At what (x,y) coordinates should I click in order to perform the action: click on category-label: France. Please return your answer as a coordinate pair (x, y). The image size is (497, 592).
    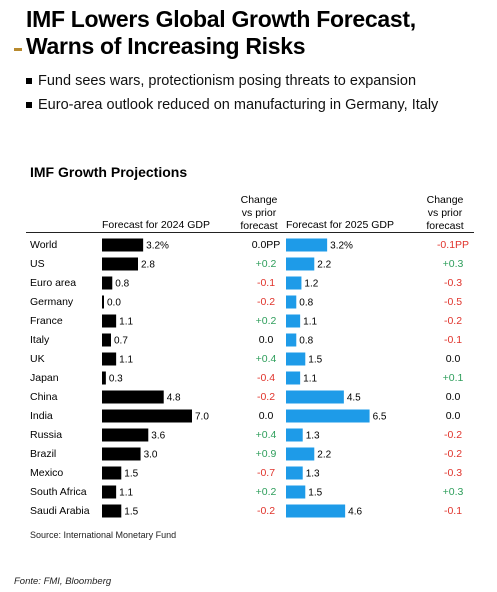
    Looking at the image, I should click on (46, 321).